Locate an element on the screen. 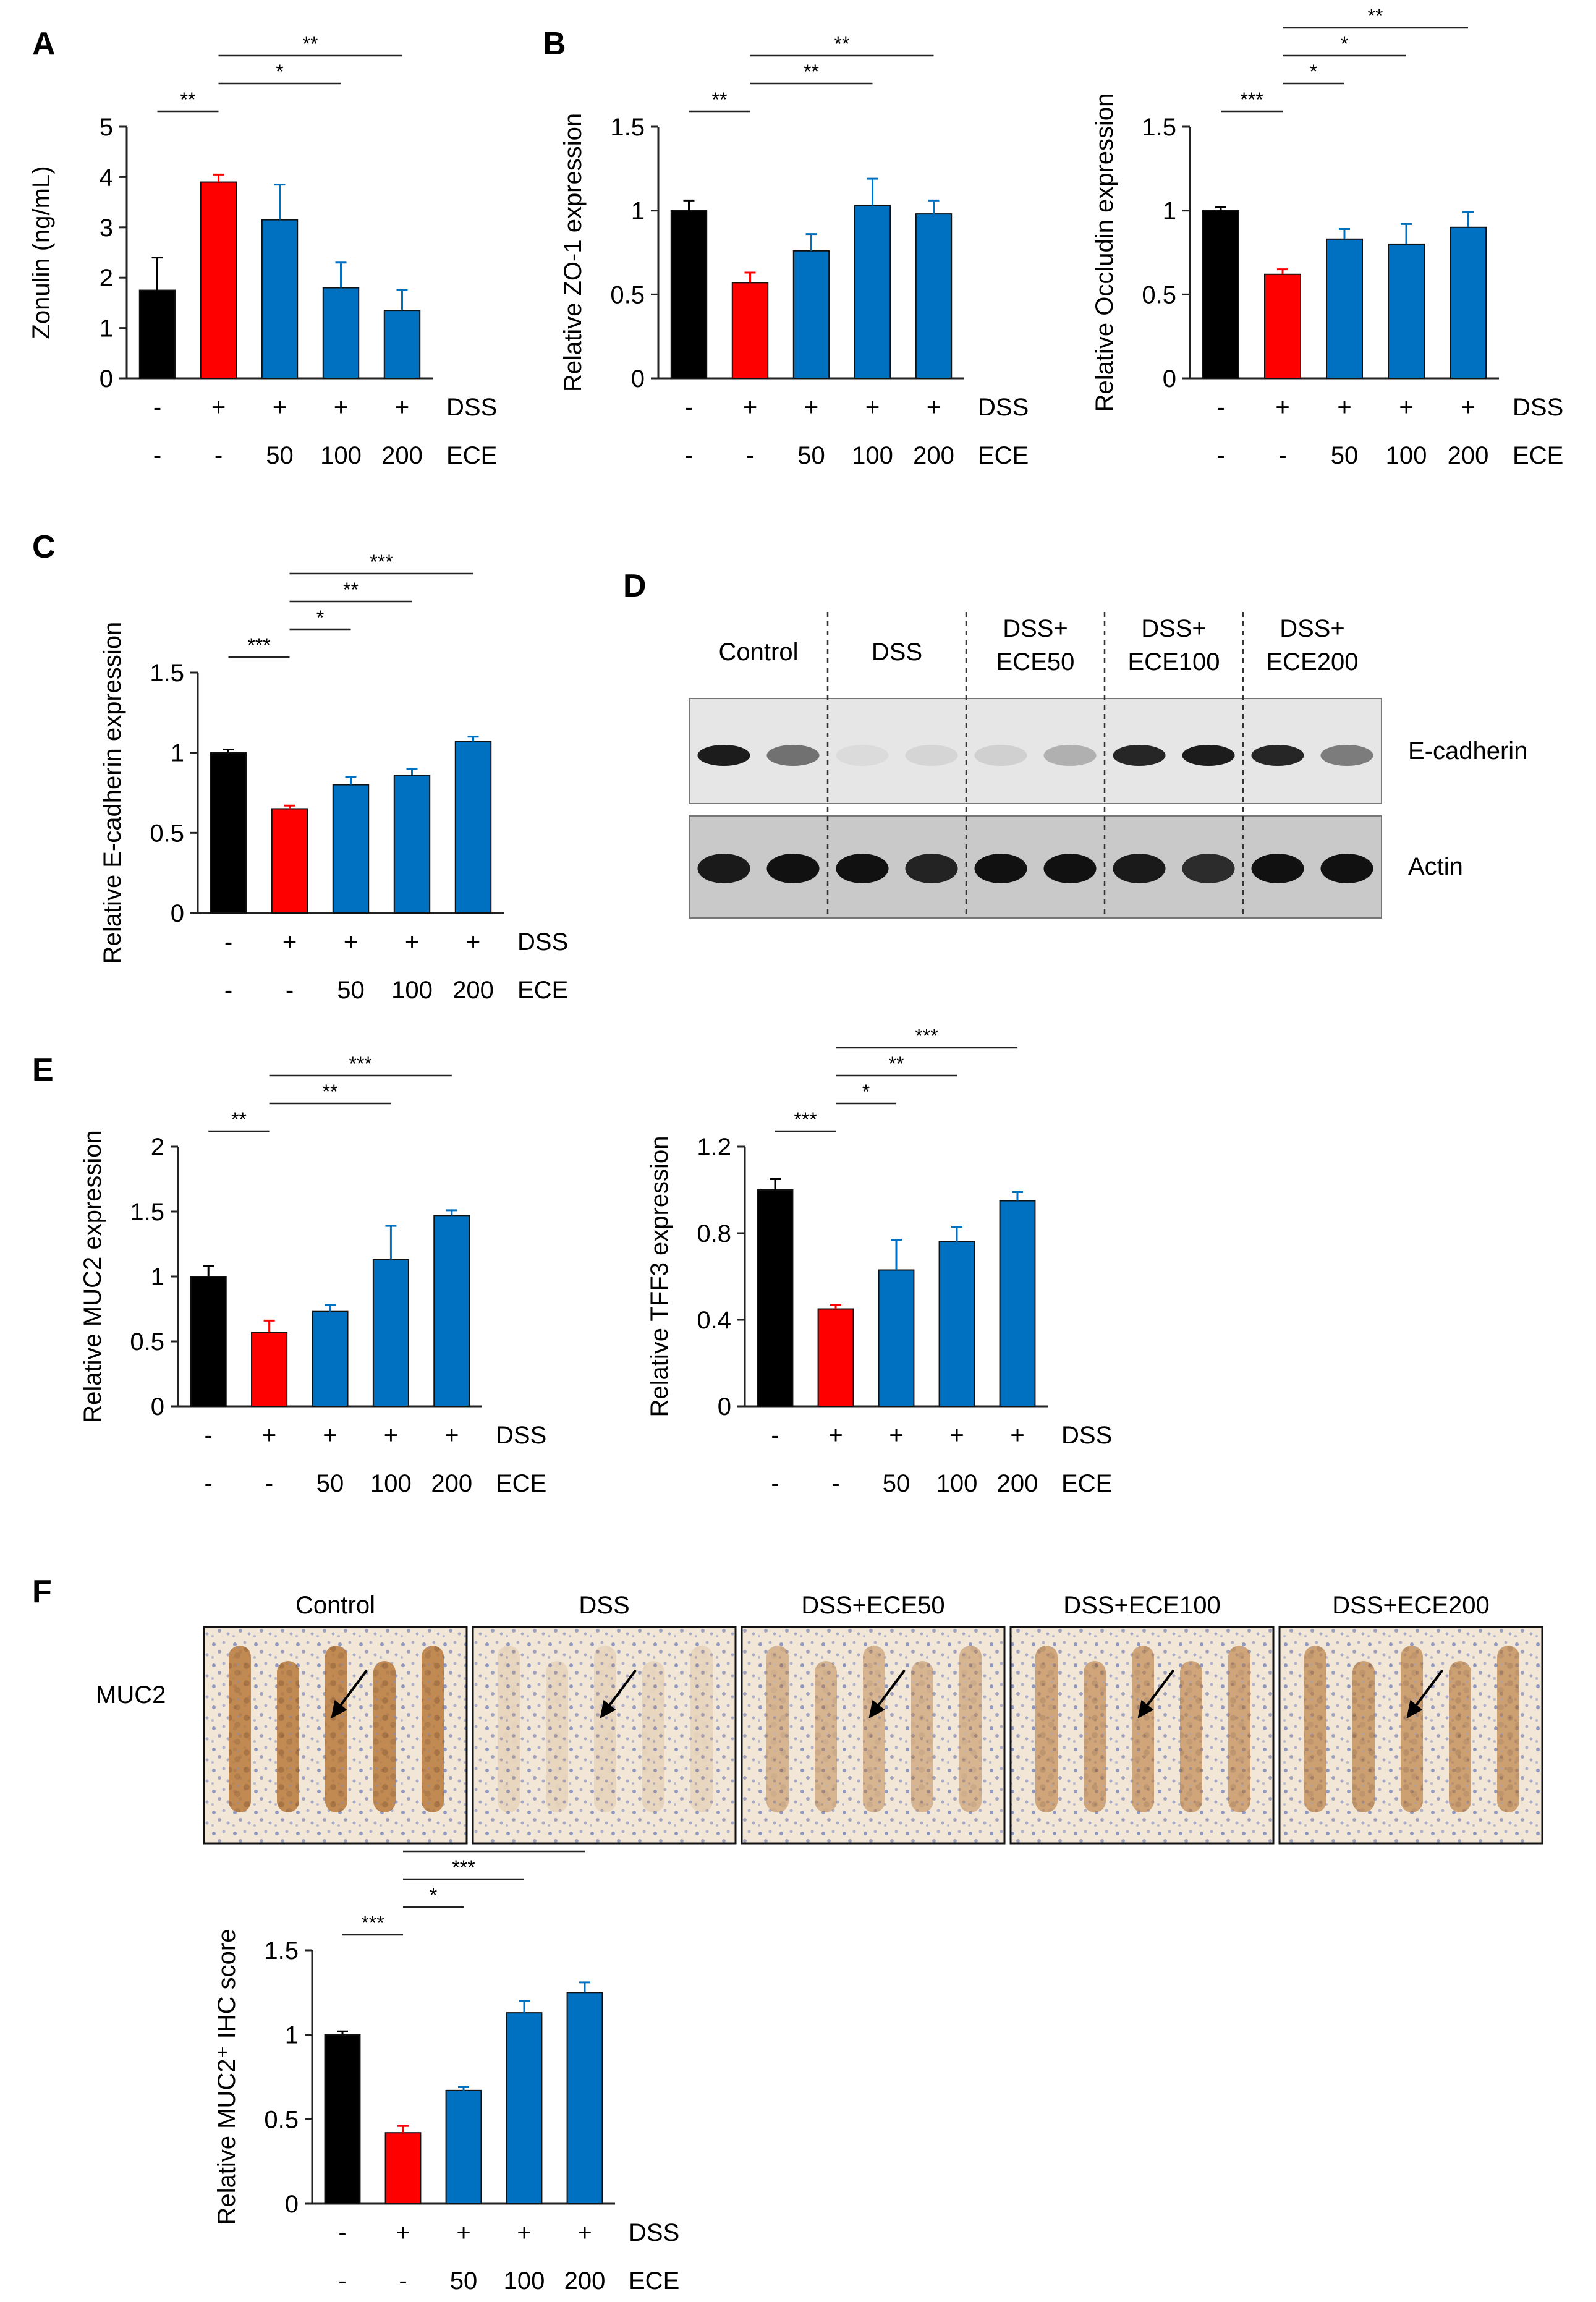 The height and width of the screenshot is (2302, 1596). ihc-image-title: DSS+ECE200 is located at coordinates (1411, 1605).